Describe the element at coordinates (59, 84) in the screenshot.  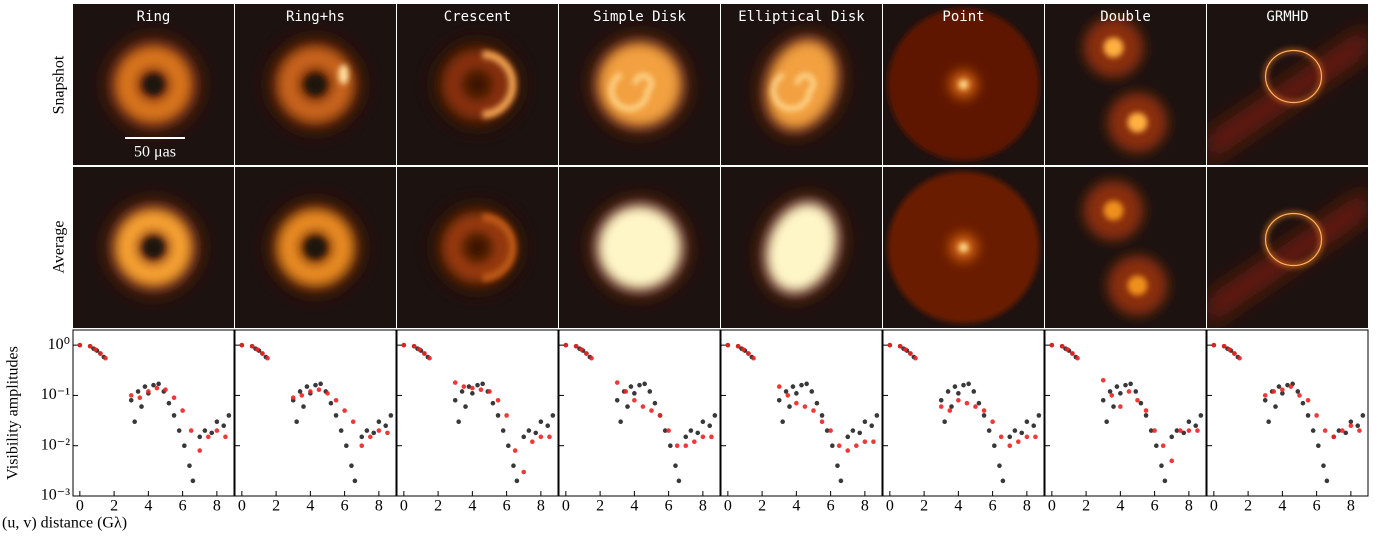
I see `row-label: Snapshot` at that location.